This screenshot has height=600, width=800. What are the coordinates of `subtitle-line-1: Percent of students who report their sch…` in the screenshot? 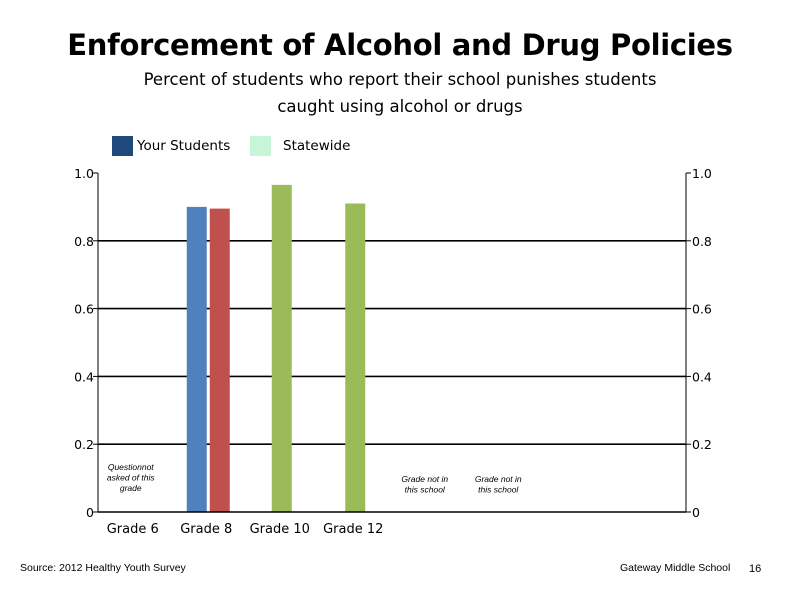 It's located at (400, 79).